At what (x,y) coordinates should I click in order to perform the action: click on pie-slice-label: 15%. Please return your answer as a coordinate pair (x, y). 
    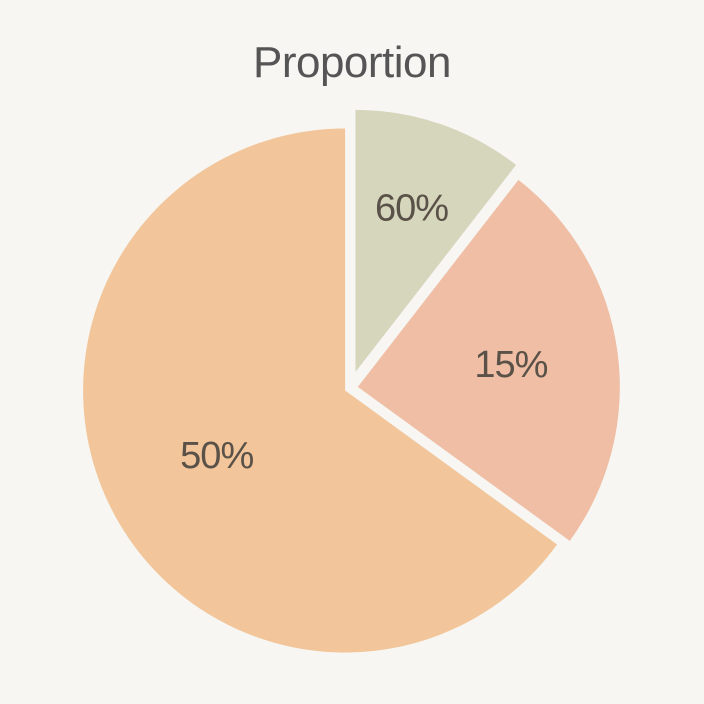
    Looking at the image, I should click on (510, 365).